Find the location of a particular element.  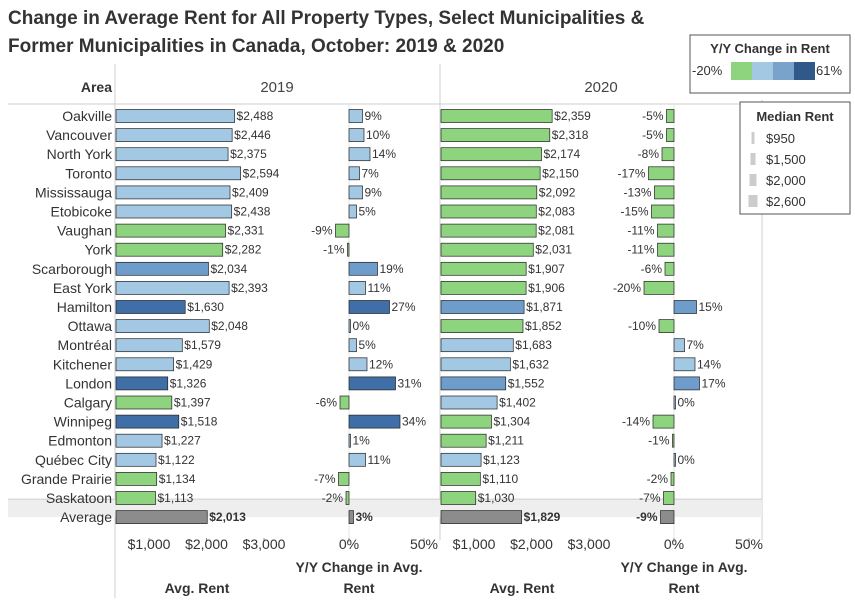

size-legend-label: $950 is located at coordinates (780, 138).